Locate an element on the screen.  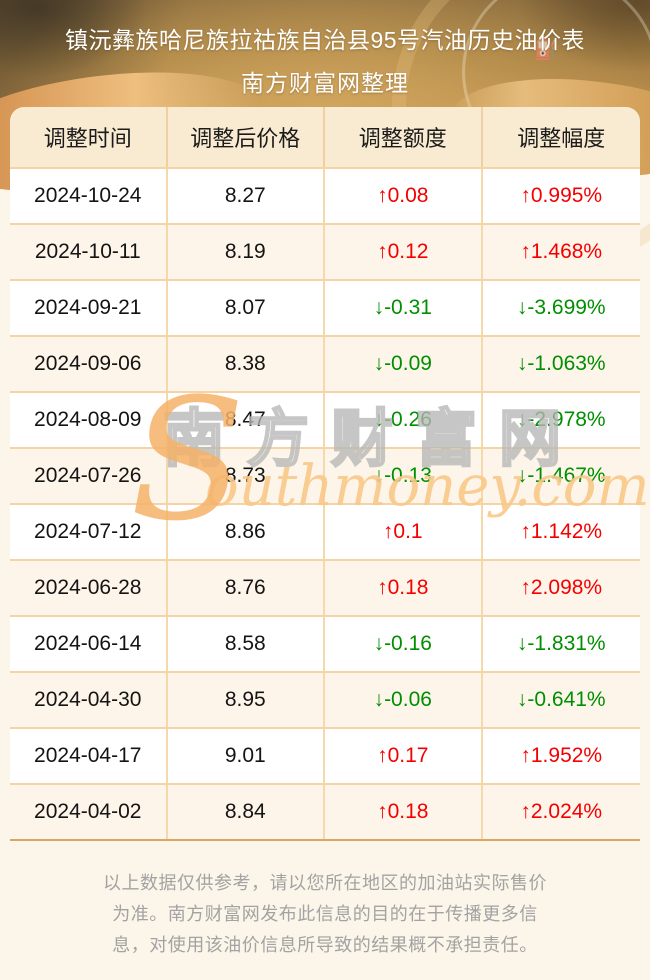
change-cell: ↑0.08 is located at coordinates (404, 196).